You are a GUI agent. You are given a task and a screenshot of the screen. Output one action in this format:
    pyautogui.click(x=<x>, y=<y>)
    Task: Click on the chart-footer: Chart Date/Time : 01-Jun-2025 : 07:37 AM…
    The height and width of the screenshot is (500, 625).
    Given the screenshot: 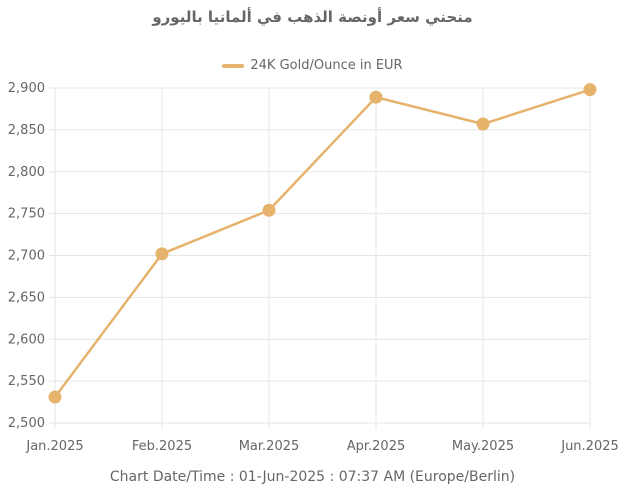 What is the action you would take?
    pyautogui.click(x=312, y=477)
    